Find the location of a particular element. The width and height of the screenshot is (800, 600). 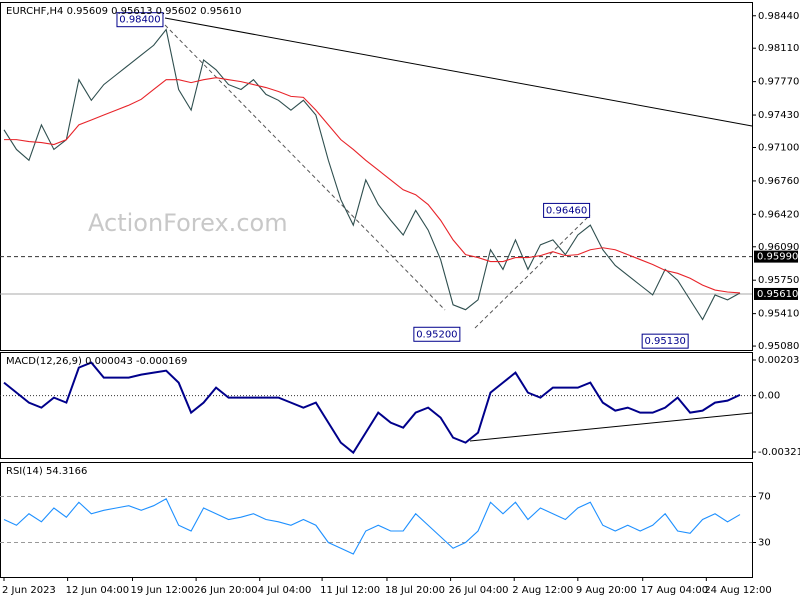

x-tick-label: 18 Jul 20:00 is located at coordinates (415, 590).